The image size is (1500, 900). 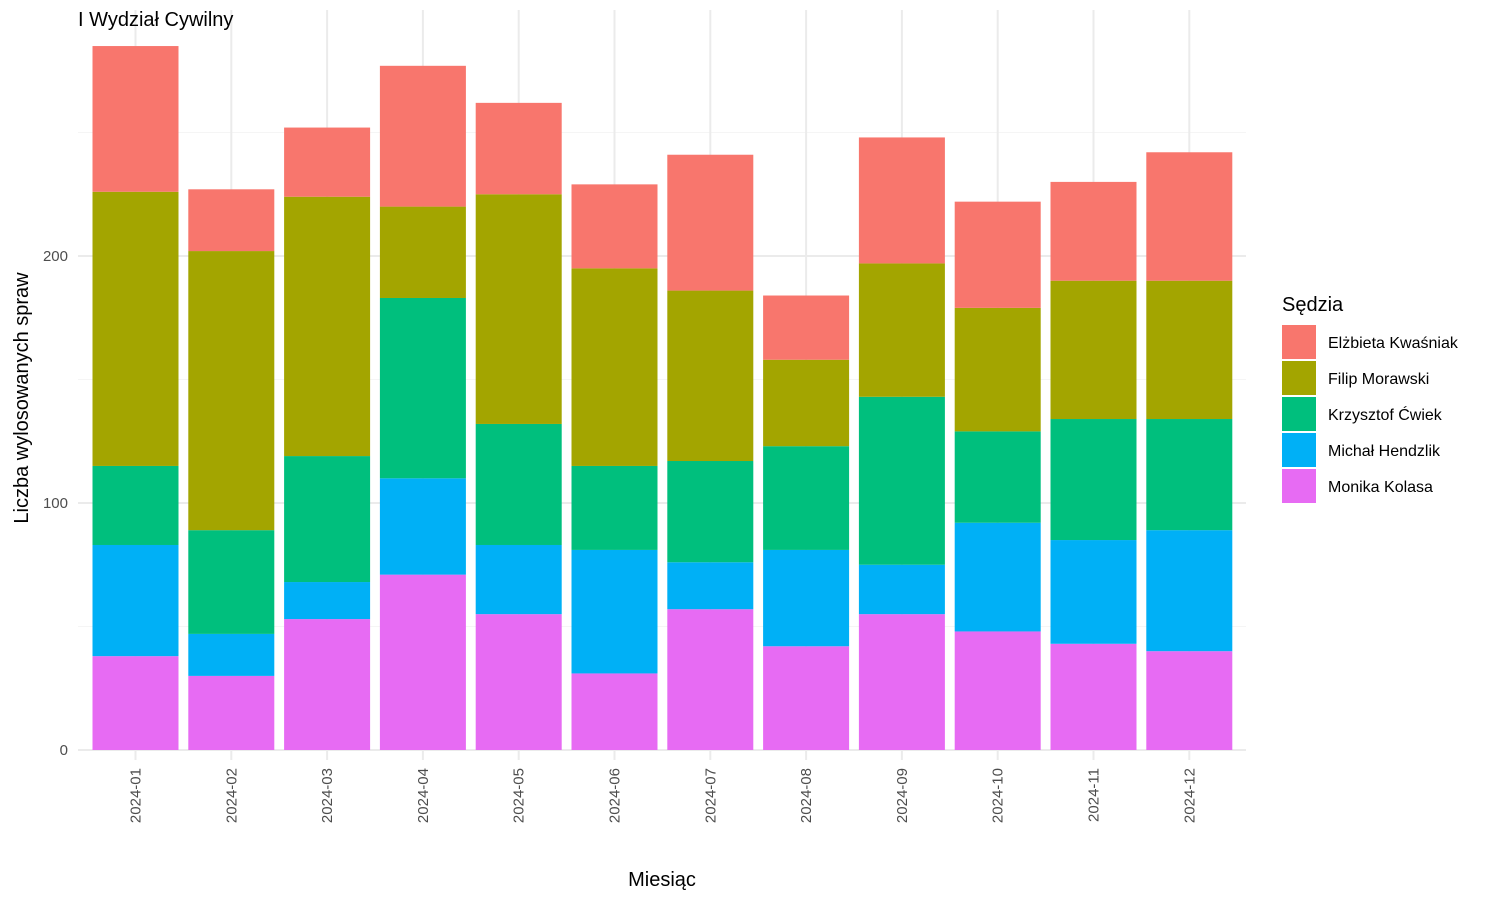 What do you see at coordinates (136, 795) in the screenshot?
I see `x-tick-label: 2024-01` at bounding box center [136, 795].